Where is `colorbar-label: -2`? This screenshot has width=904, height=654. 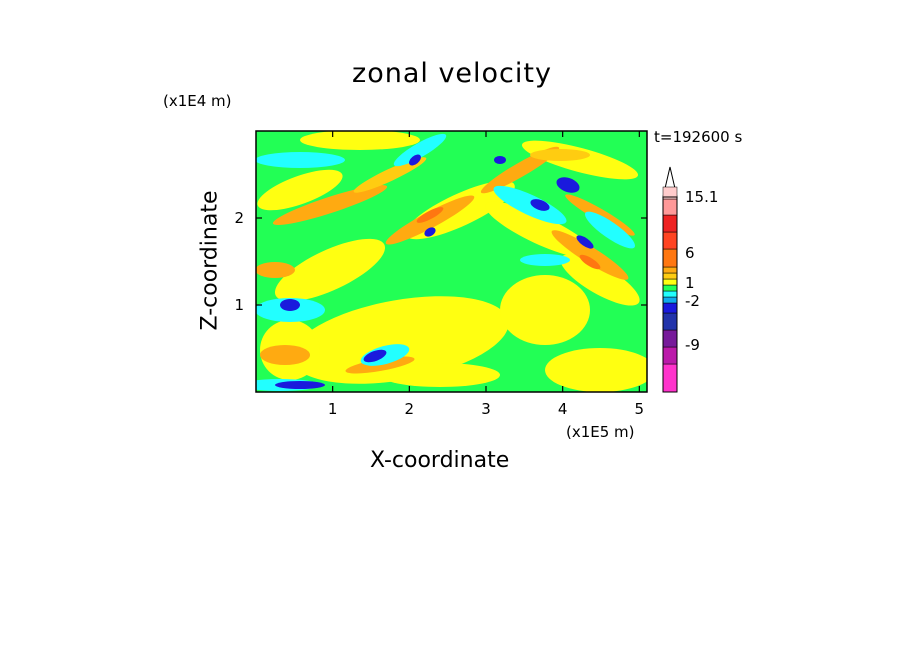 colorbar-label: -2 is located at coordinates (692, 301).